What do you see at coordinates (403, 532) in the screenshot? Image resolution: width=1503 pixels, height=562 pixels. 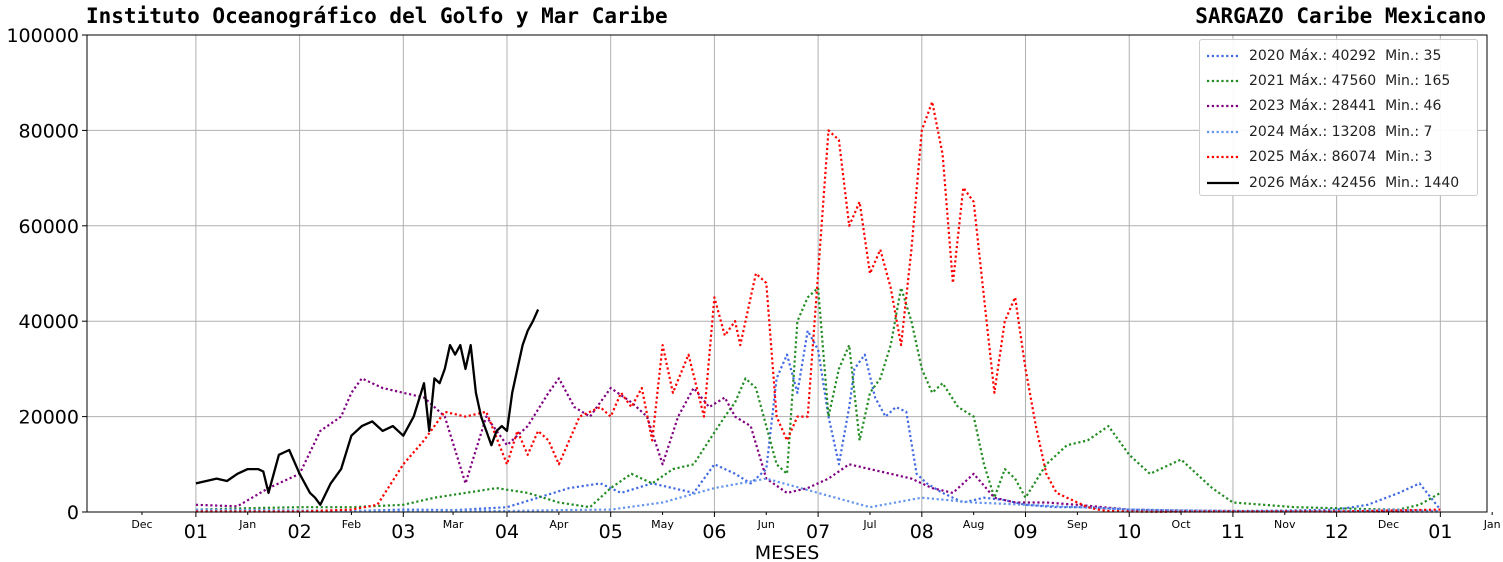 I see `x-major-tick-label: 03` at bounding box center [403, 532].